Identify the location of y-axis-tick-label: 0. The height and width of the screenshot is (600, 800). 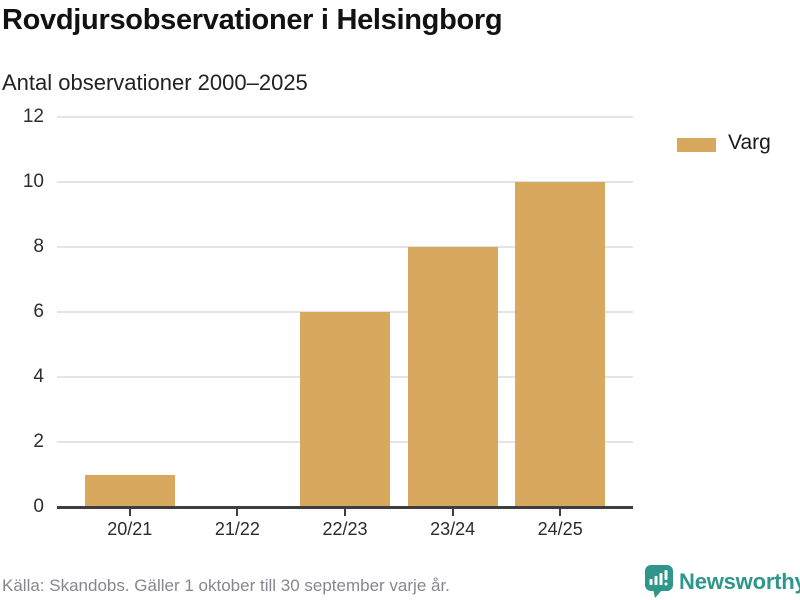
(38, 506).